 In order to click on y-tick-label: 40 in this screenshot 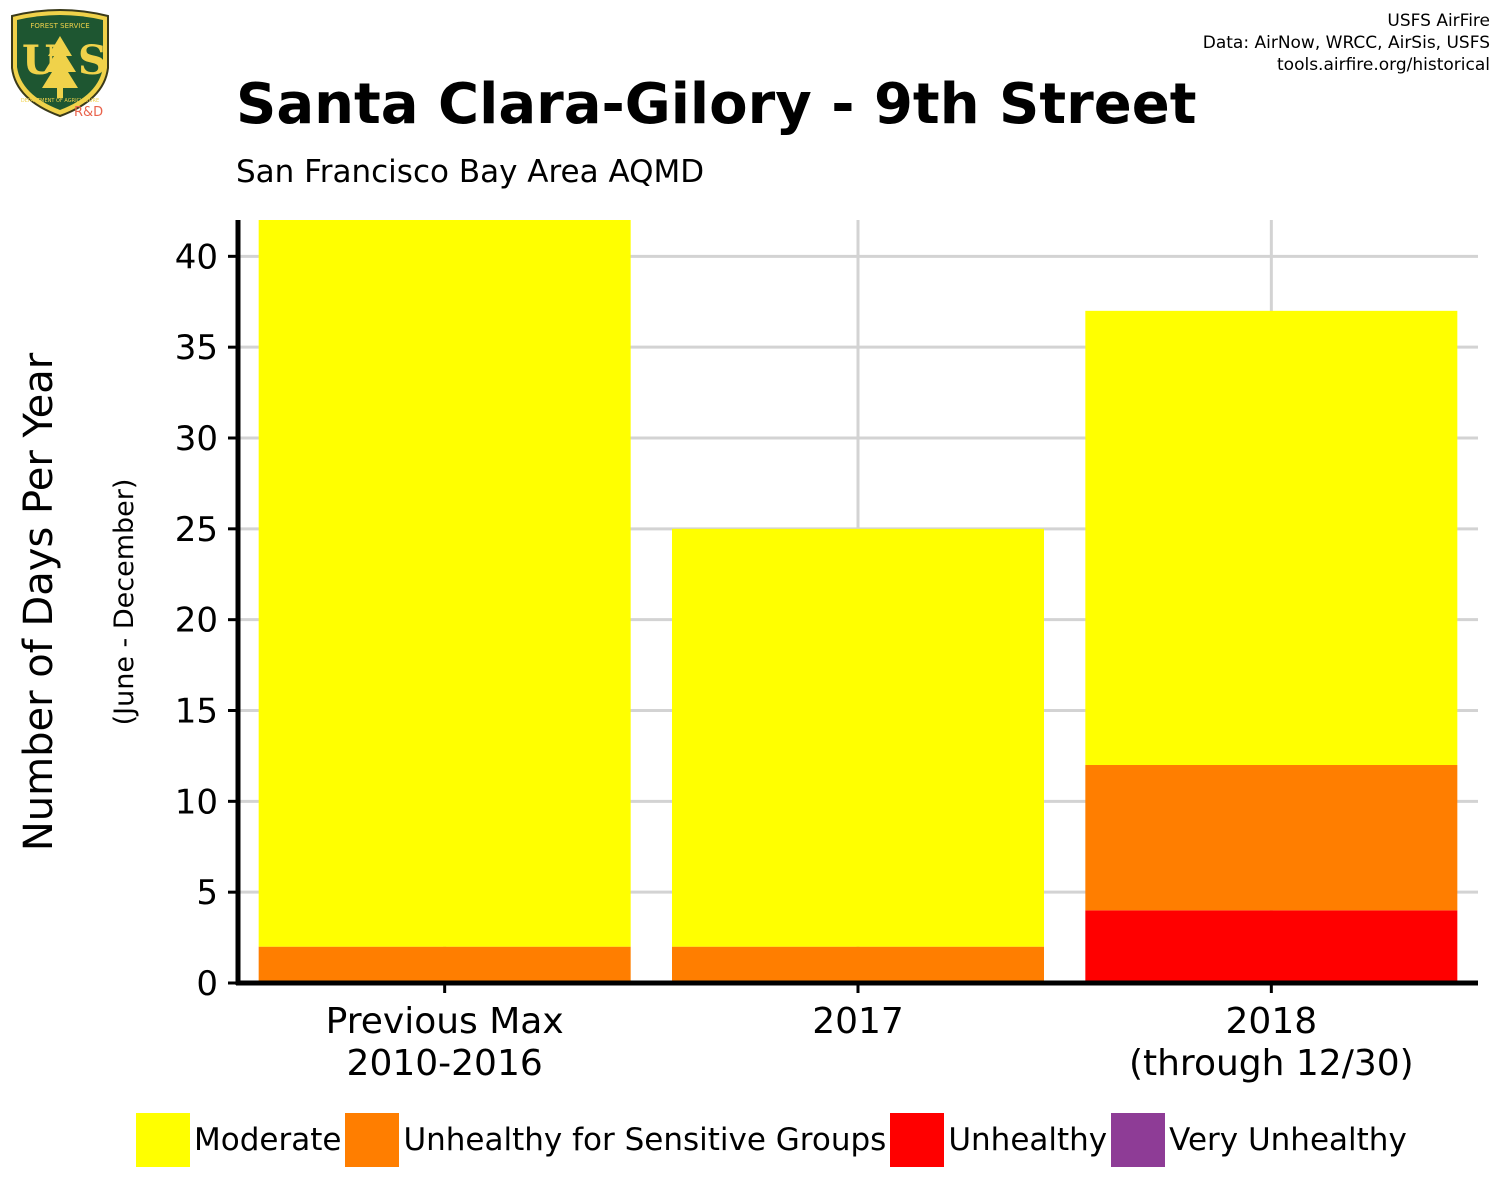, I will do `click(196, 257)`.